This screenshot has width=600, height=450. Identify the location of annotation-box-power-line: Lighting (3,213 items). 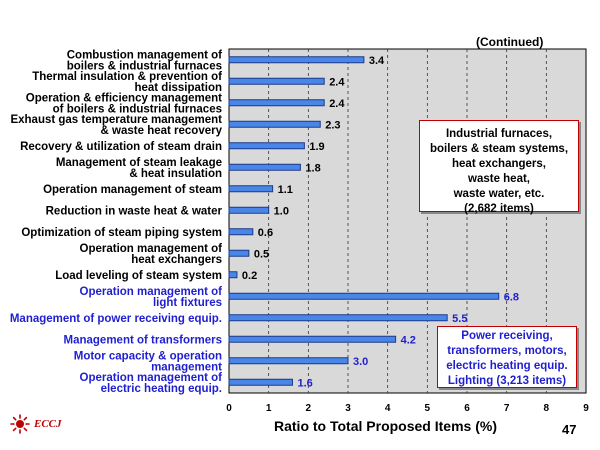
(507, 381).